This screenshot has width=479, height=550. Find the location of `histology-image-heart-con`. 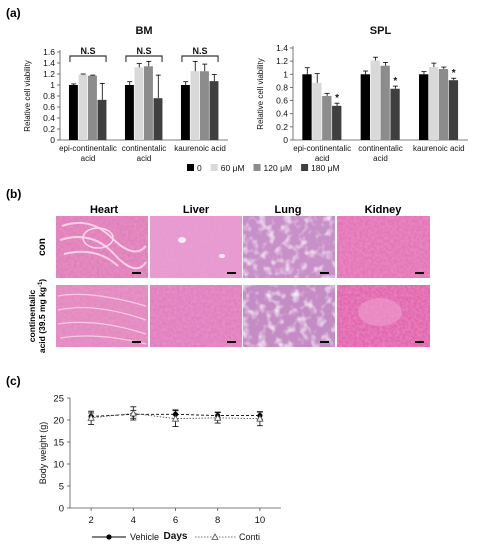

histology-image-heart-con is located at coordinates (102, 247).